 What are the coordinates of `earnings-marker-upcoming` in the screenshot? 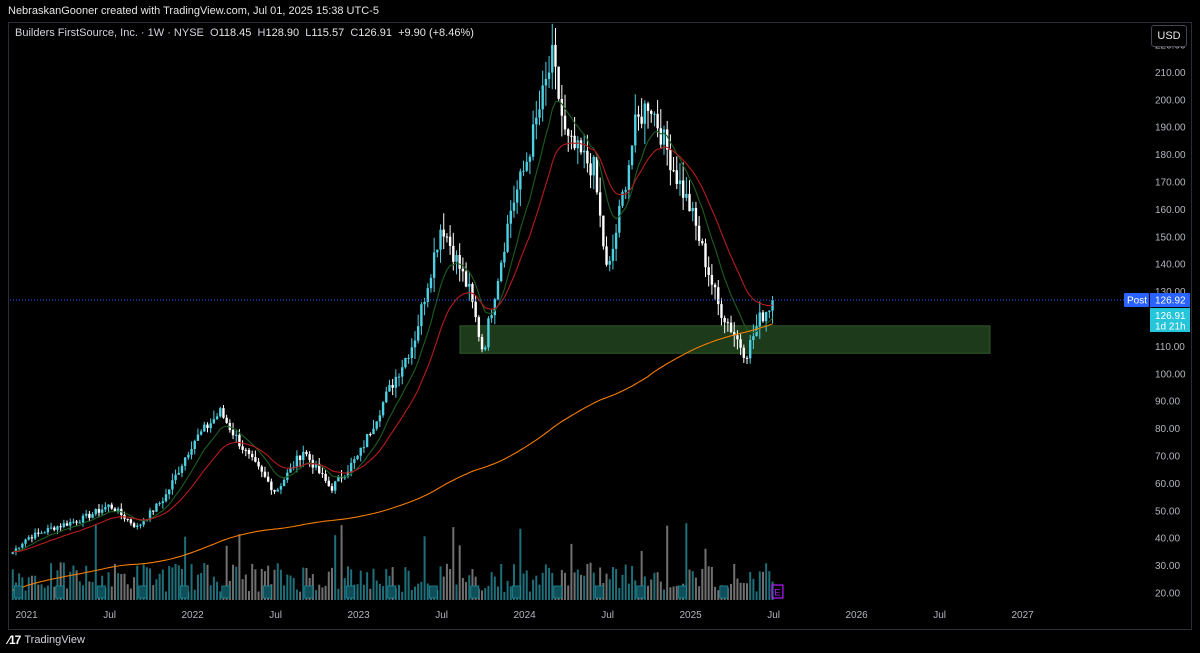 It's located at (777, 591).